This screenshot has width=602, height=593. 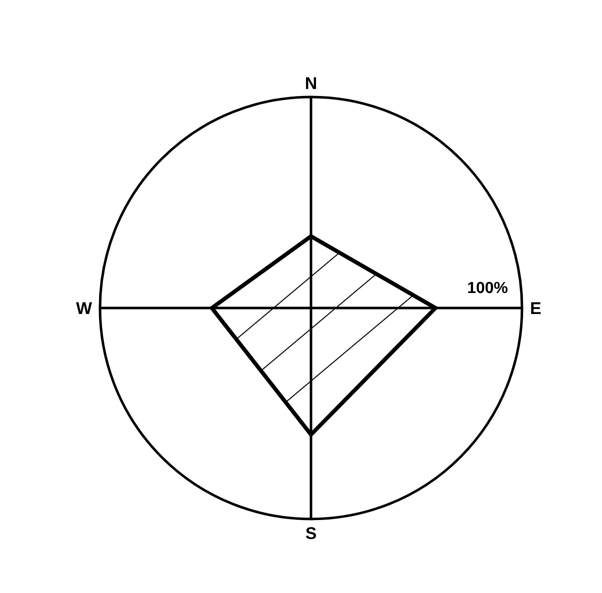 What do you see at coordinates (311, 83) in the screenshot?
I see `spoke-label: N` at bounding box center [311, 83].